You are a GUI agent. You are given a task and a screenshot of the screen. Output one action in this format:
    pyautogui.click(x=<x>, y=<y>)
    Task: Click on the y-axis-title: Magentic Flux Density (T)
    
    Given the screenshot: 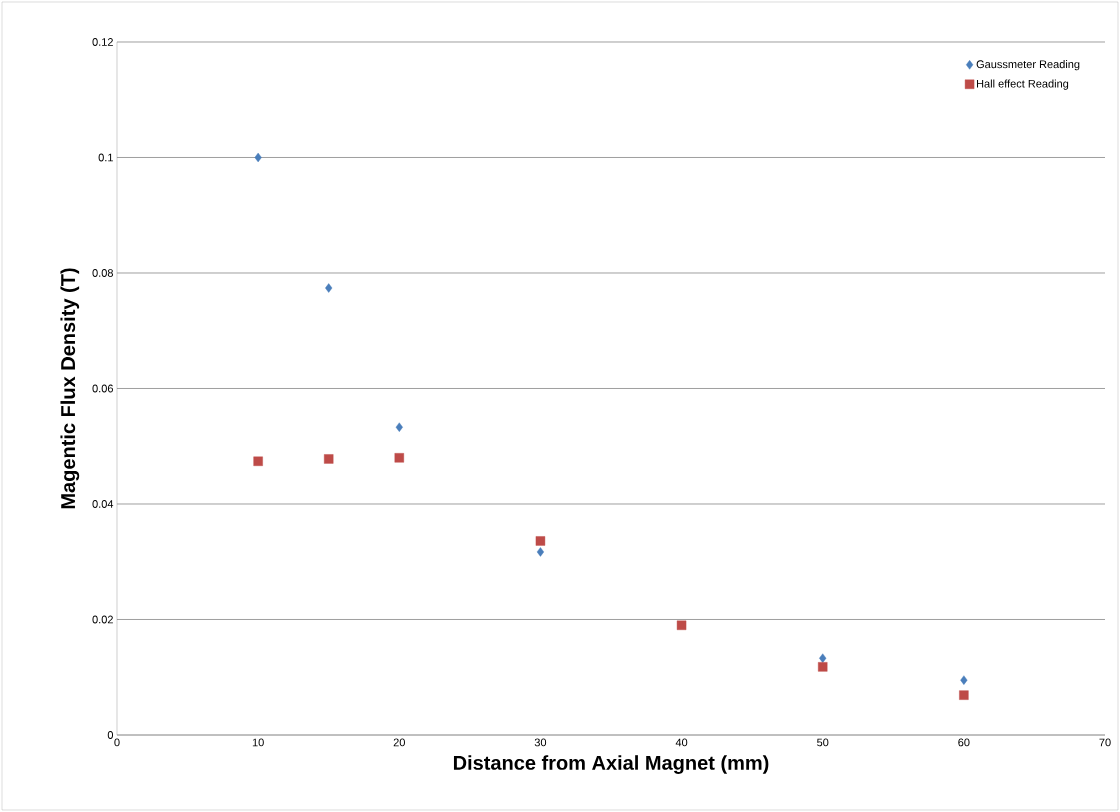 What is the action you would take?
    pyautogui.click(x=70, y=388)
    